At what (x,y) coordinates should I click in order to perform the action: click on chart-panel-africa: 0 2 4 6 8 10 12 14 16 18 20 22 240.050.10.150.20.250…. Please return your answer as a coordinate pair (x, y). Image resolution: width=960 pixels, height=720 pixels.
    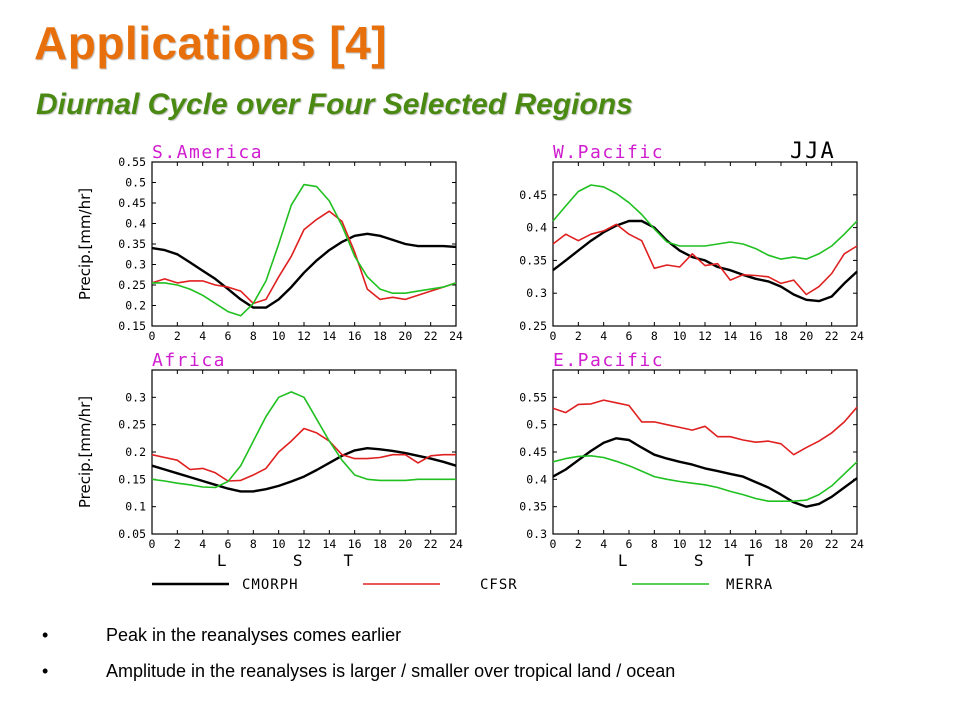
    Looking at the image, I should click on (269, 460).